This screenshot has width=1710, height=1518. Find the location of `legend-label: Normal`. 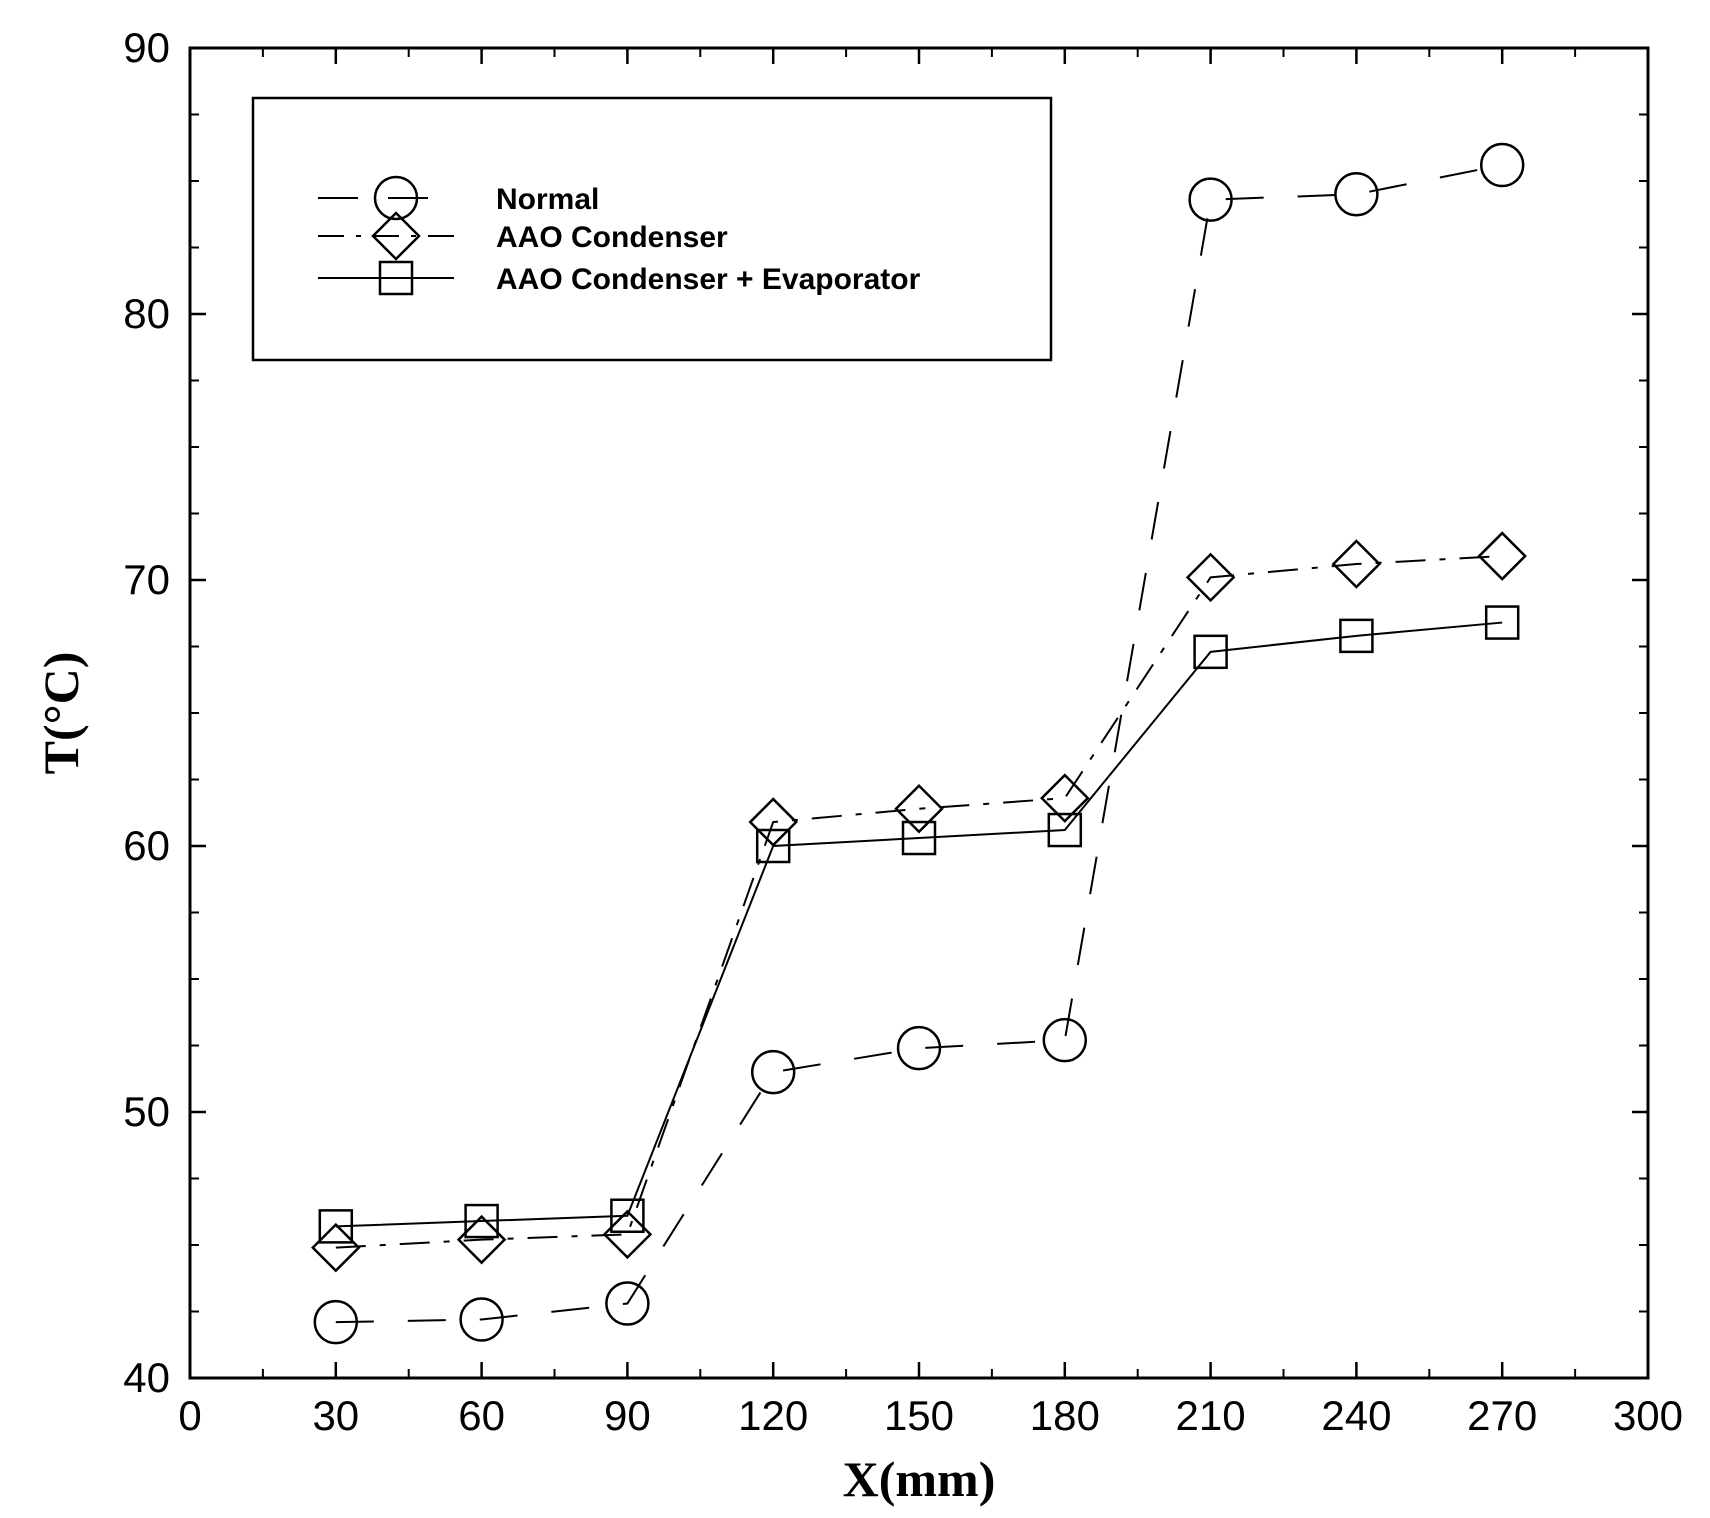

legend-label: Normal is located at coordinates (547, 199).